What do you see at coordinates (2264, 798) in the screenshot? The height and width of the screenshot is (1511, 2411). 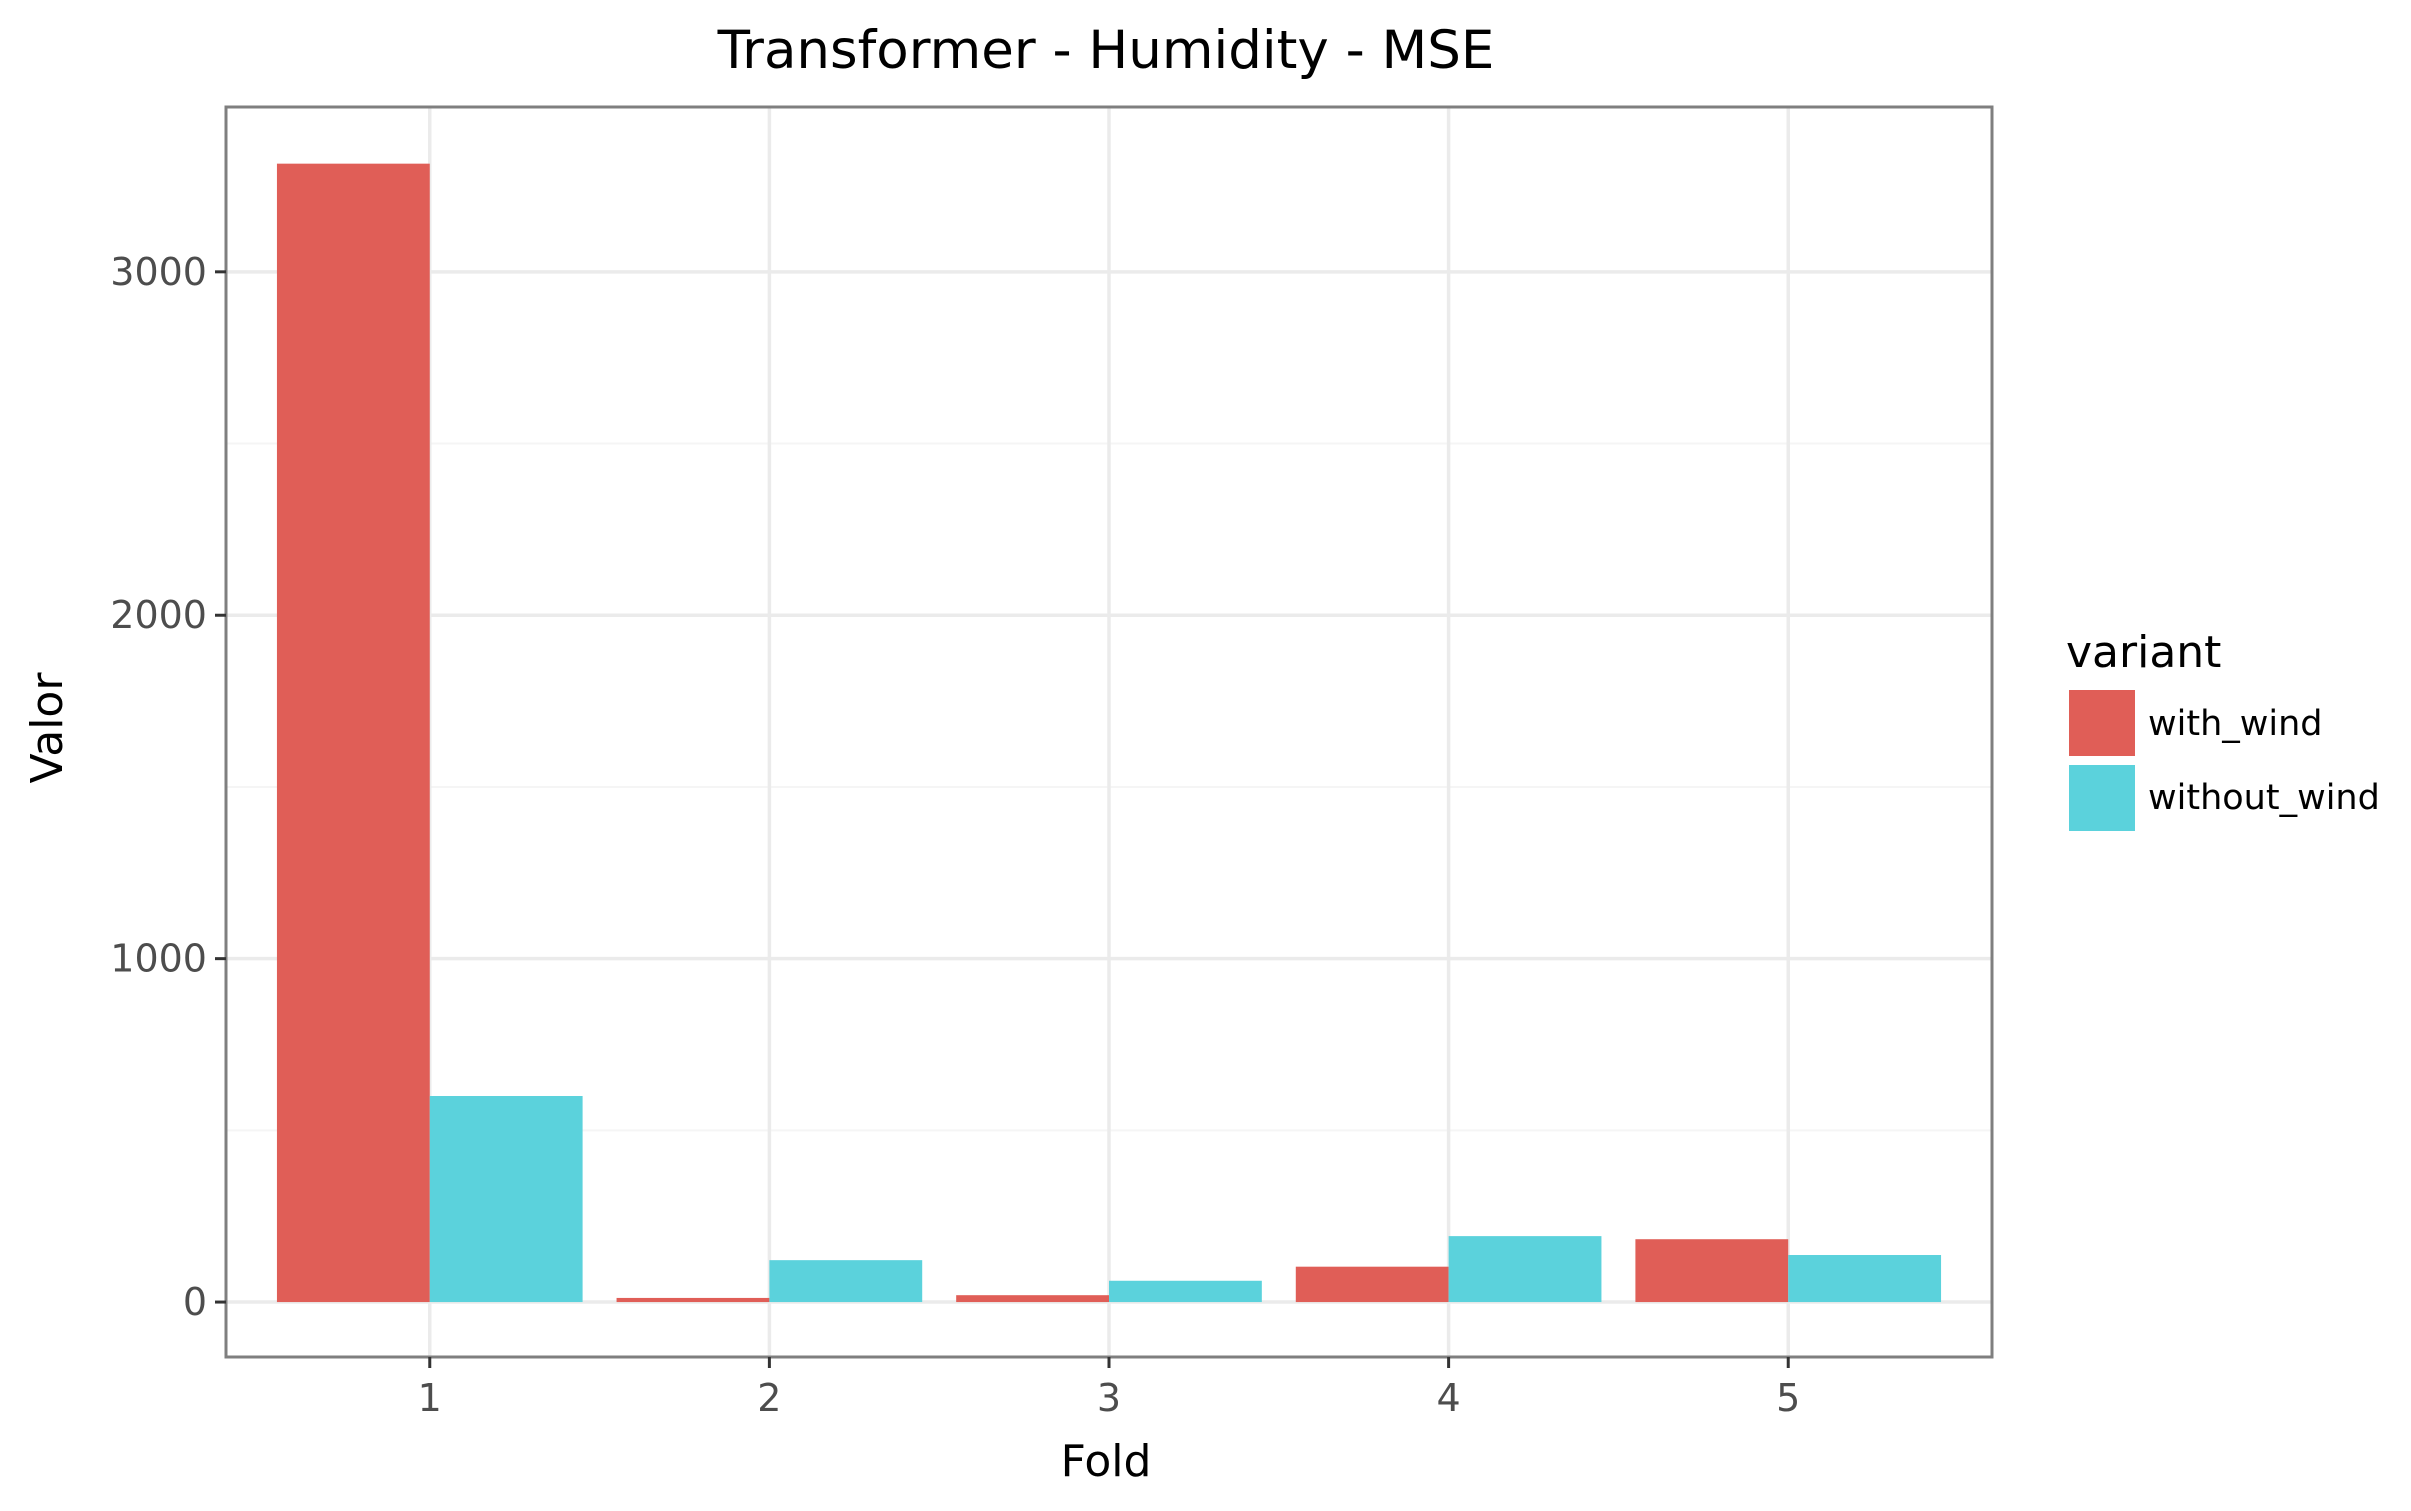 I see `legend-label-without-wind: without_wind` at bounding box center [2264, 798].